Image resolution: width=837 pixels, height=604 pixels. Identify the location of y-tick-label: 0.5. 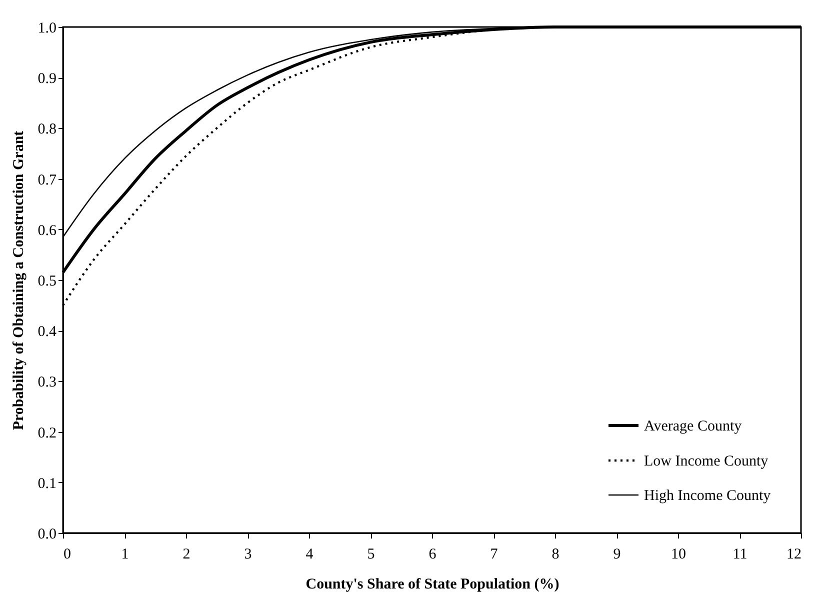
(47, 282).